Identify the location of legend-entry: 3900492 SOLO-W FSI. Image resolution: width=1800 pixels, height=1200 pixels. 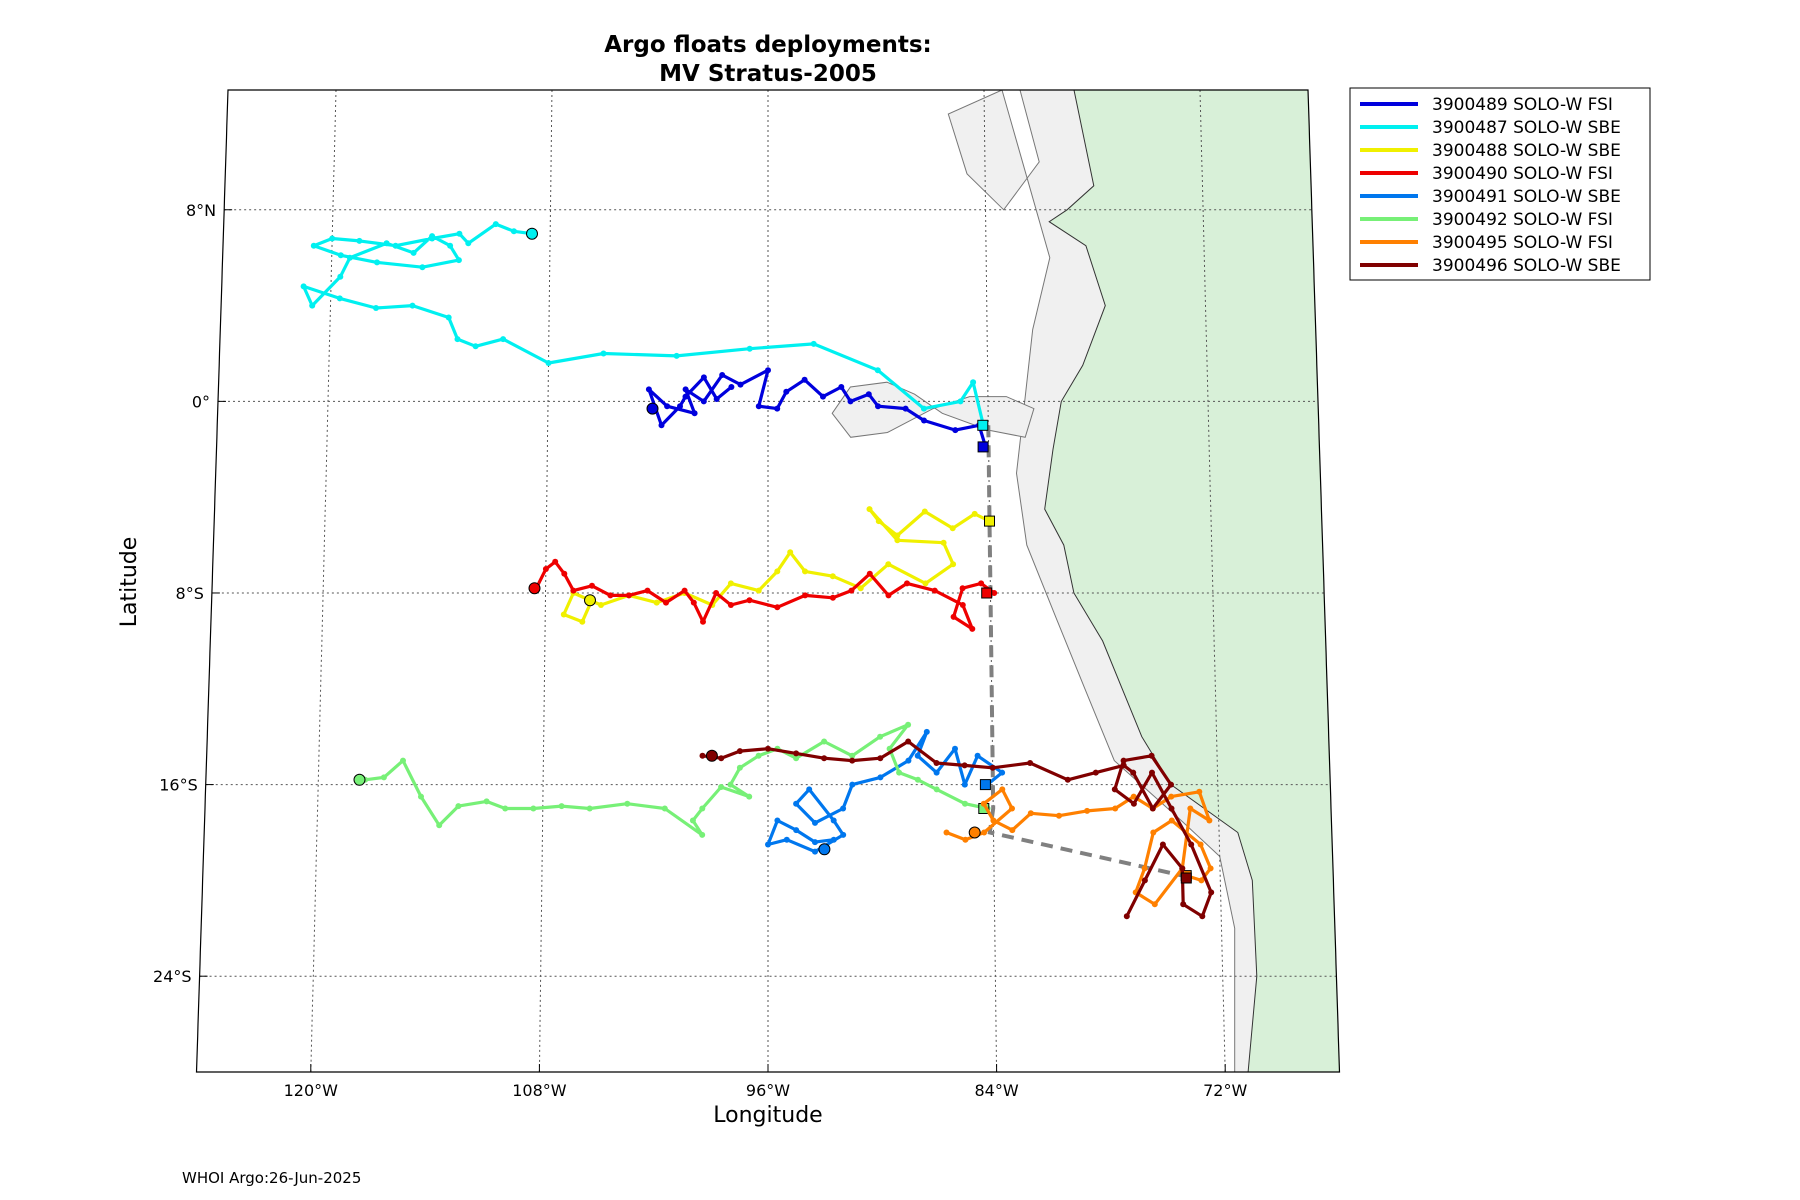
(1522, 220).